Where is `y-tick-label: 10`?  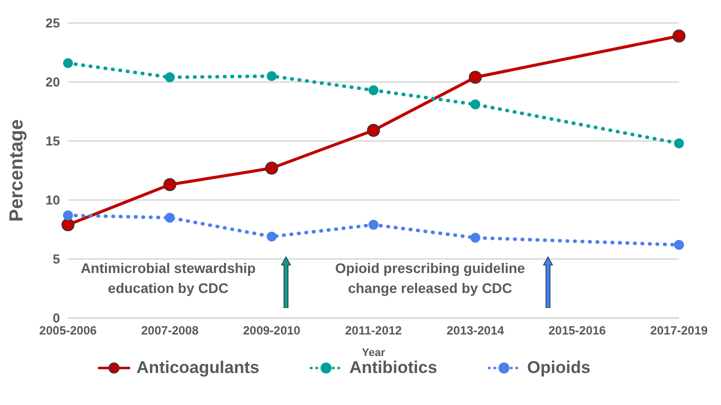
y-tick-label: 10 is located at coordinates (53, 200).